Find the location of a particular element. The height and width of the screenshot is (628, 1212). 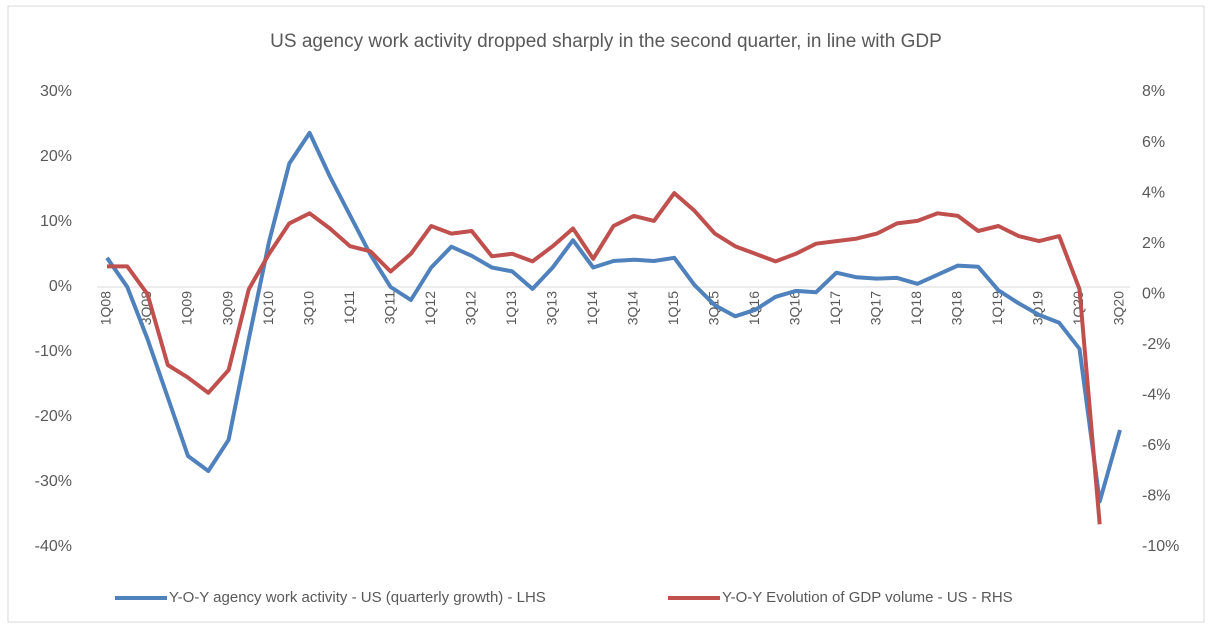

x-tick-label: 1Q18 is located at coordinates (916, 308).